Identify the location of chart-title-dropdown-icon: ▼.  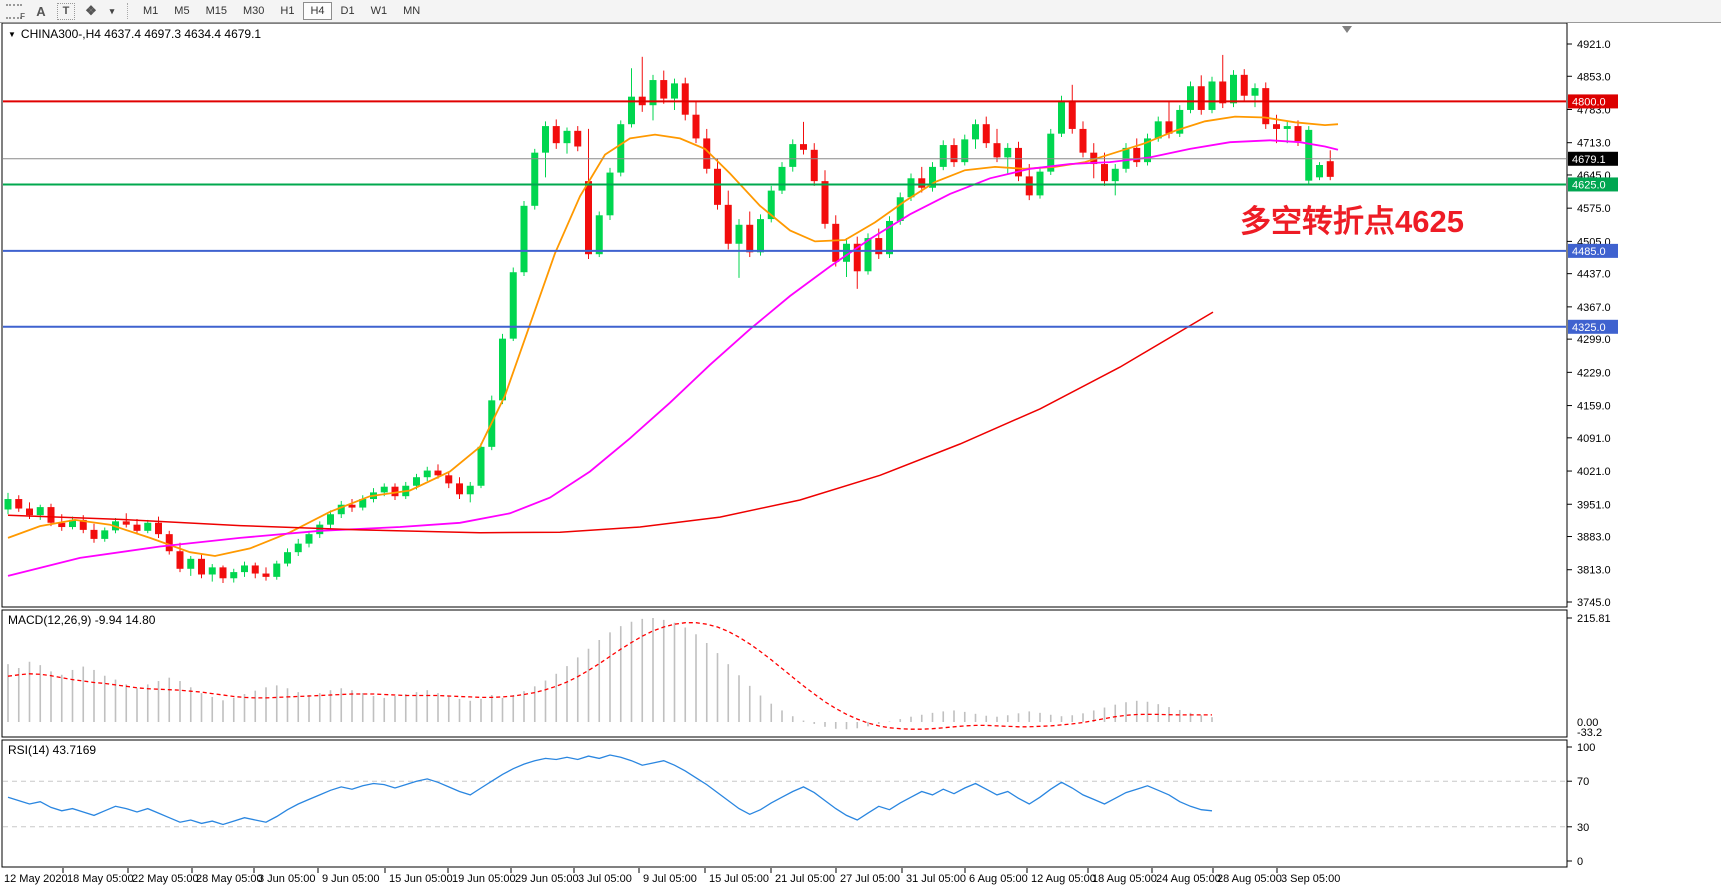
(12, 34).